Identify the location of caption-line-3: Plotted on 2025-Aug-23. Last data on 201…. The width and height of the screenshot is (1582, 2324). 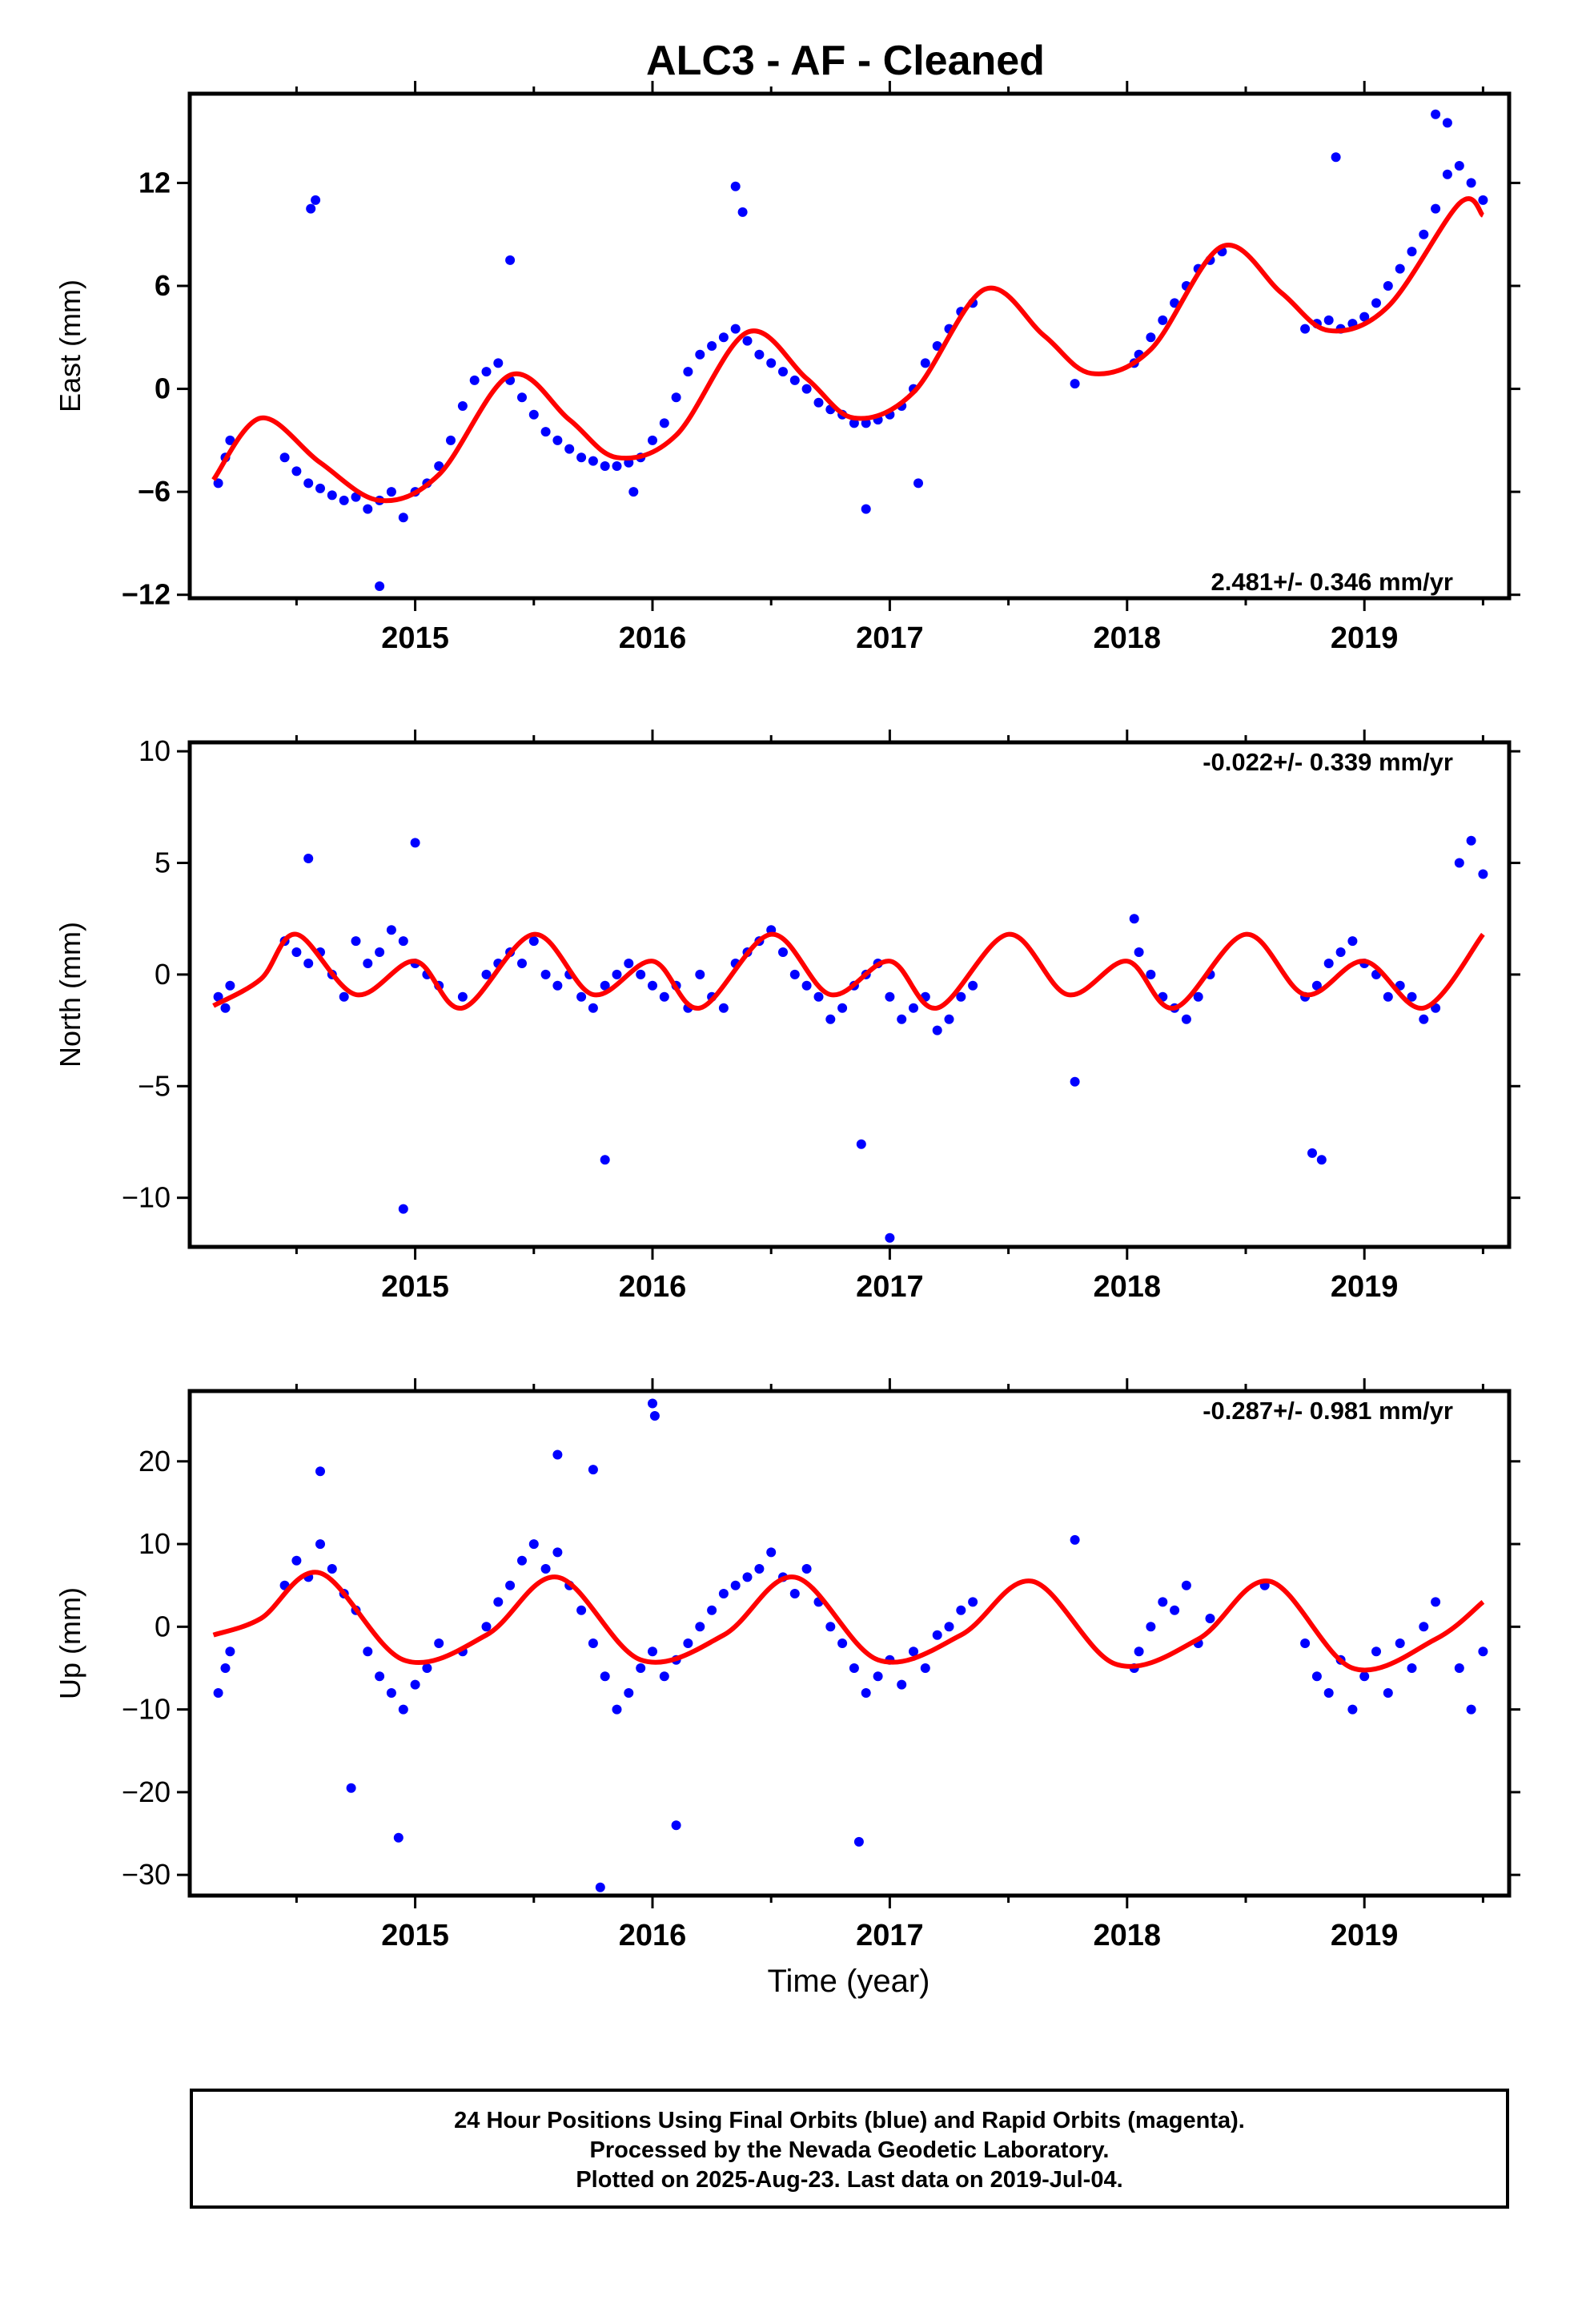
(849, 2180).